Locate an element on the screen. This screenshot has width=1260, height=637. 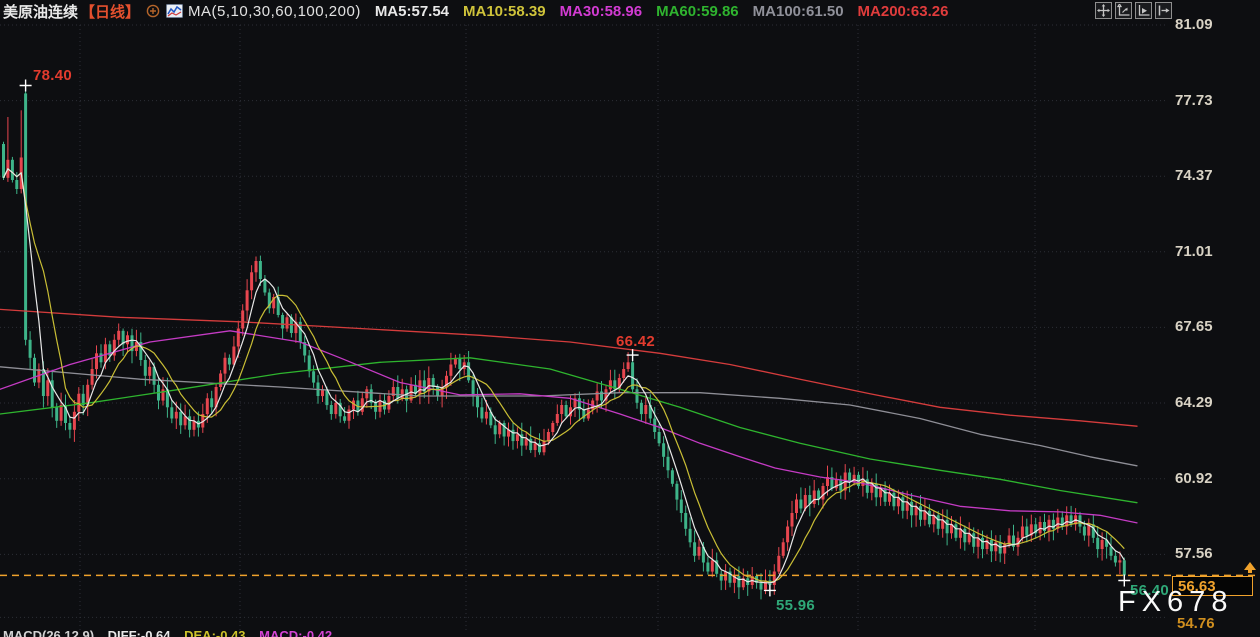
pan-tool-button is located at coordinates (1103, 10).